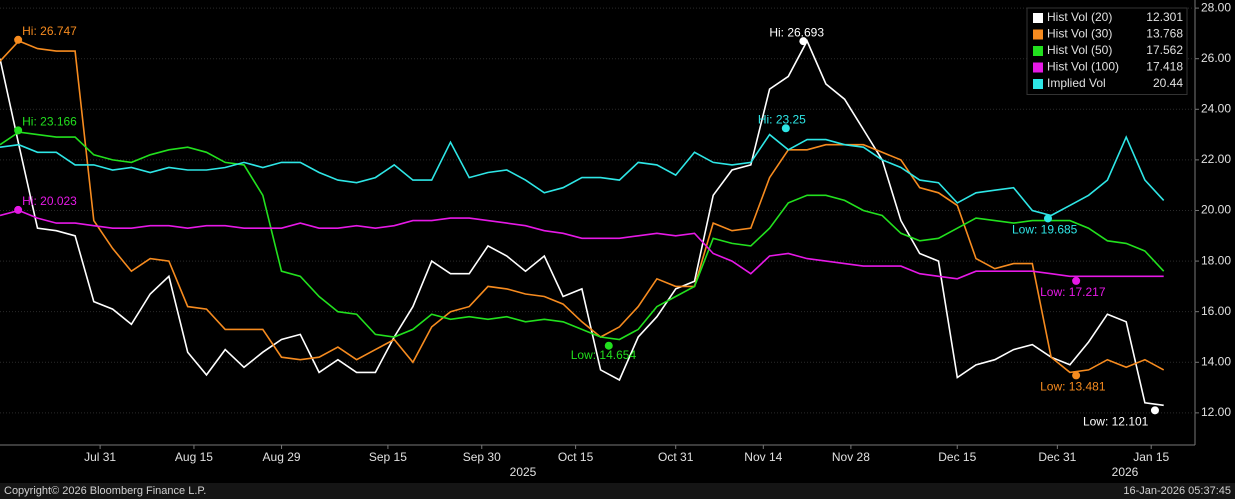 This screenshot has height=499, width=1235. I want to click on y-tick-label: 18.00, so click(1216, 260).